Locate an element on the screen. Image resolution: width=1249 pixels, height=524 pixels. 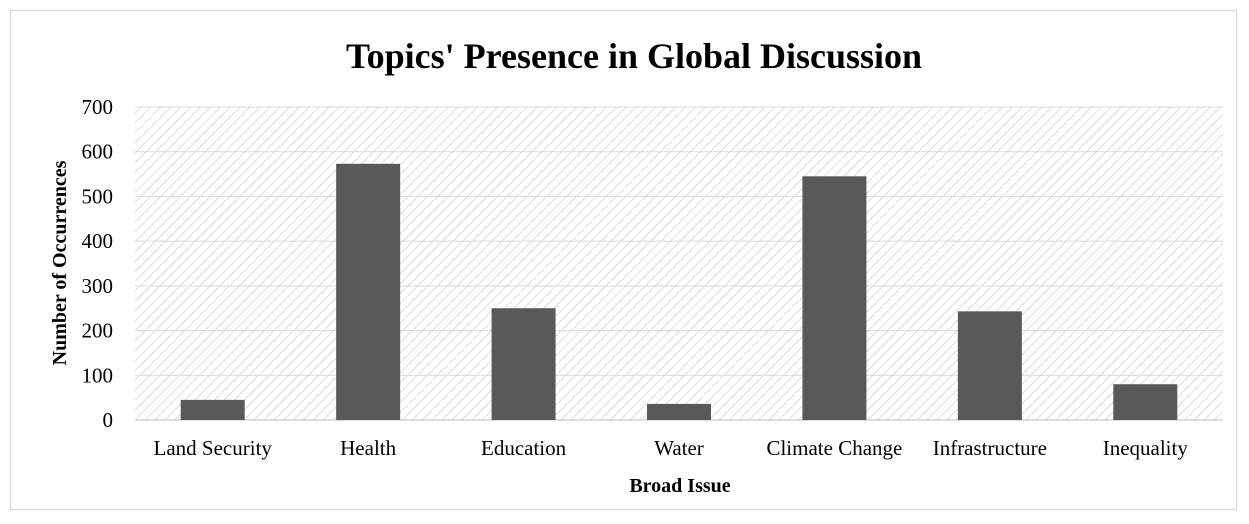
y-tick-label: 300 is located at coordinates (98, 286).